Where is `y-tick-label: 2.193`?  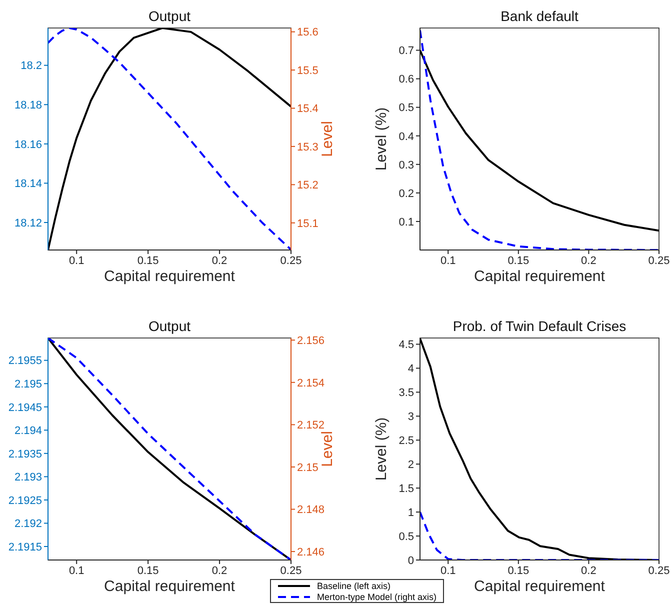 y-tick-label: 2.193 is located at coordinates (28, 478).